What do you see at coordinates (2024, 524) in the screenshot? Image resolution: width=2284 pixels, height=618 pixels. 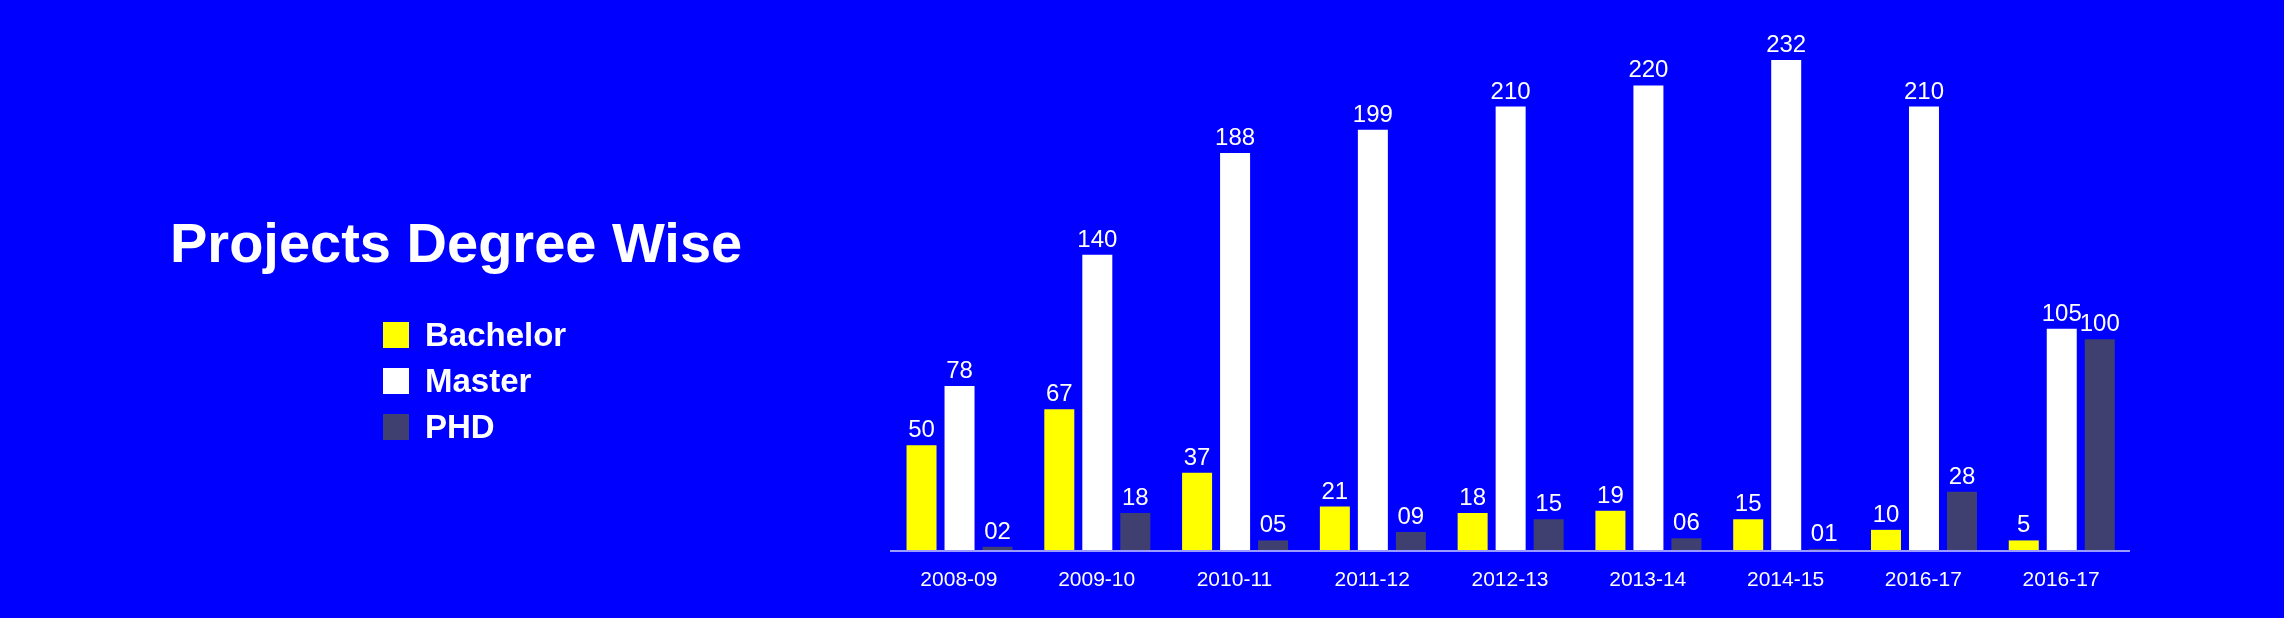 I see `data-label: 5` at bounding box center [2024, 524].